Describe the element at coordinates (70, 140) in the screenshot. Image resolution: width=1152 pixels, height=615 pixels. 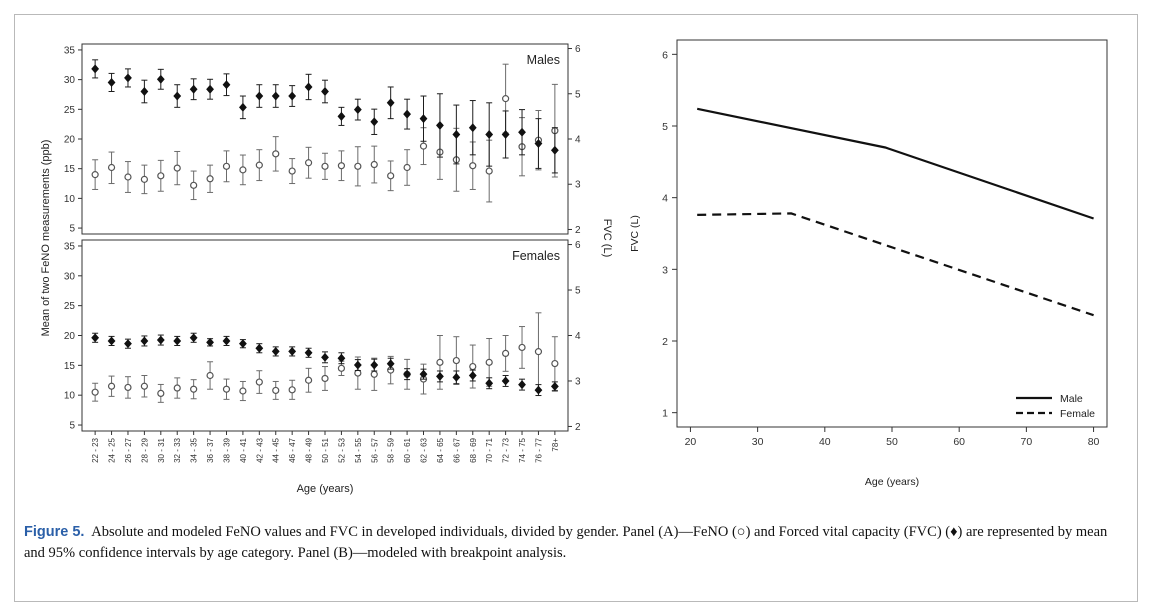
I see `panel-a-top-y-tick-label: 20` at that location.